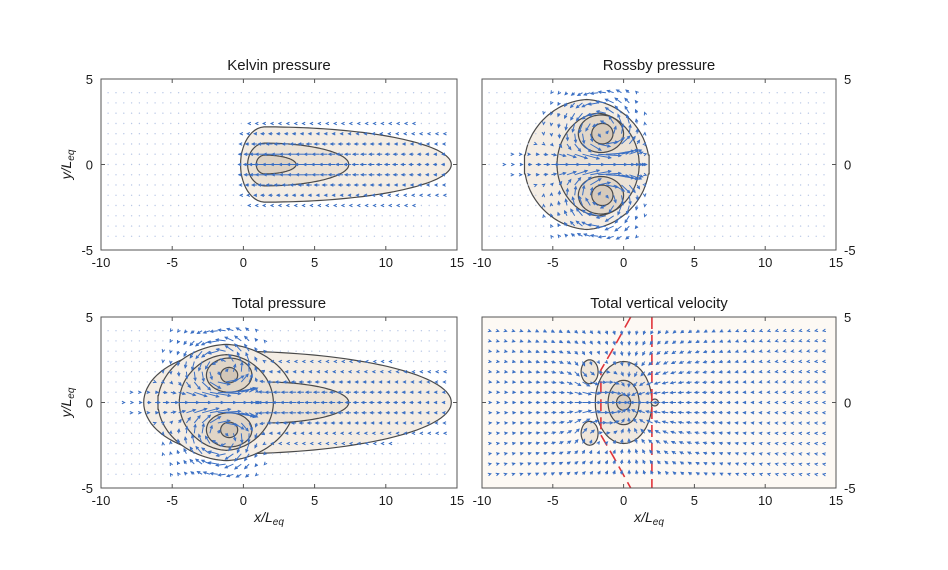 This screenshot has height=570, width=948. What do you see at coordinates (386, 500) in the screenshot?
I see `x-tick-label: 10` at bounding box center [386, 500].